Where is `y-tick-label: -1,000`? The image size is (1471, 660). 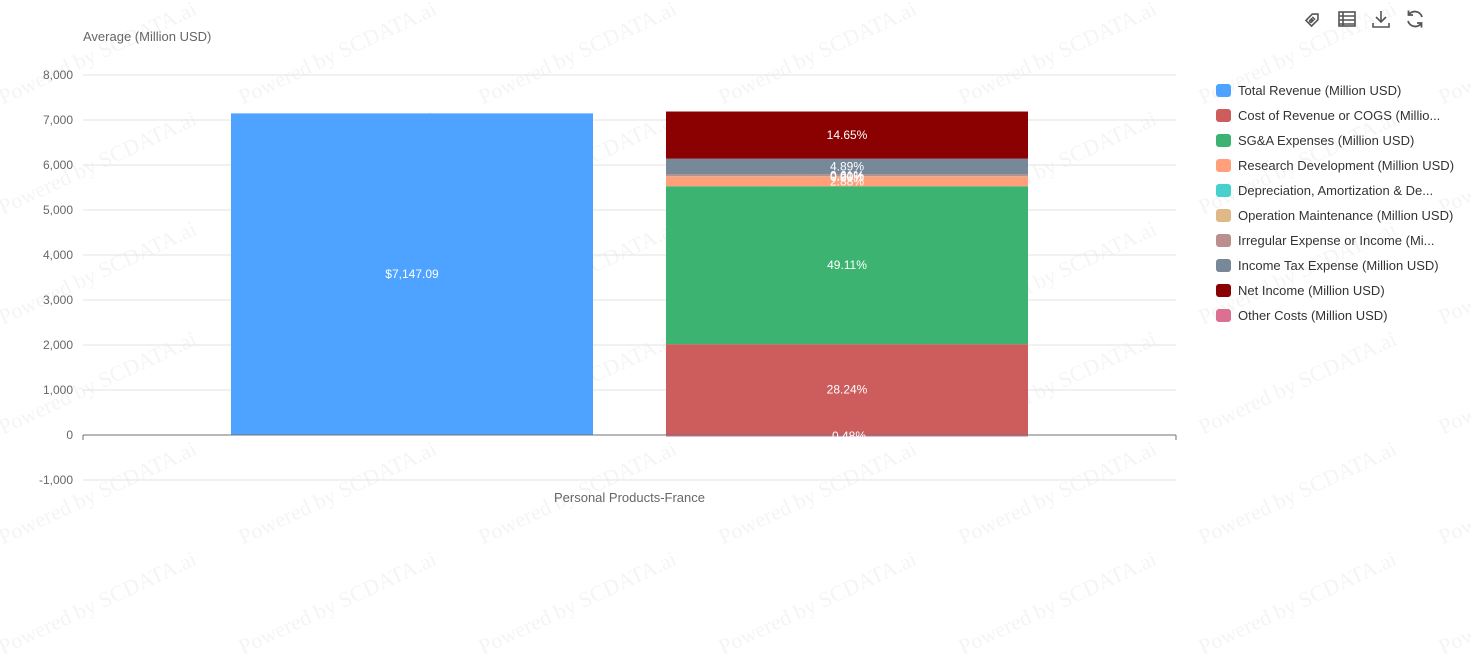 y-tick-label: -1,000 is located at coordinates (56, 480).